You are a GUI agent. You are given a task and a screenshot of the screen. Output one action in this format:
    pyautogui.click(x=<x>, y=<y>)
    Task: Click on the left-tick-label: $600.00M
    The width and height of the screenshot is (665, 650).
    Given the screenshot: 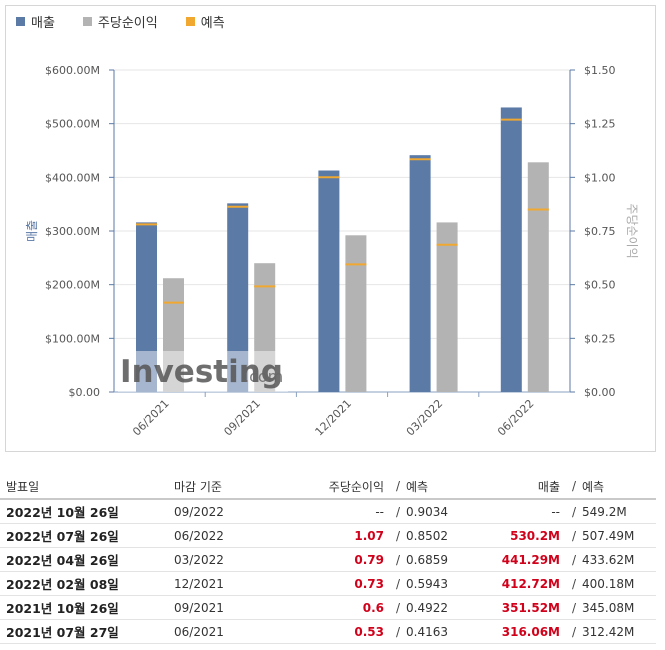 What is the action you would take?
    pyautogui.click(x=72, y=70)
    